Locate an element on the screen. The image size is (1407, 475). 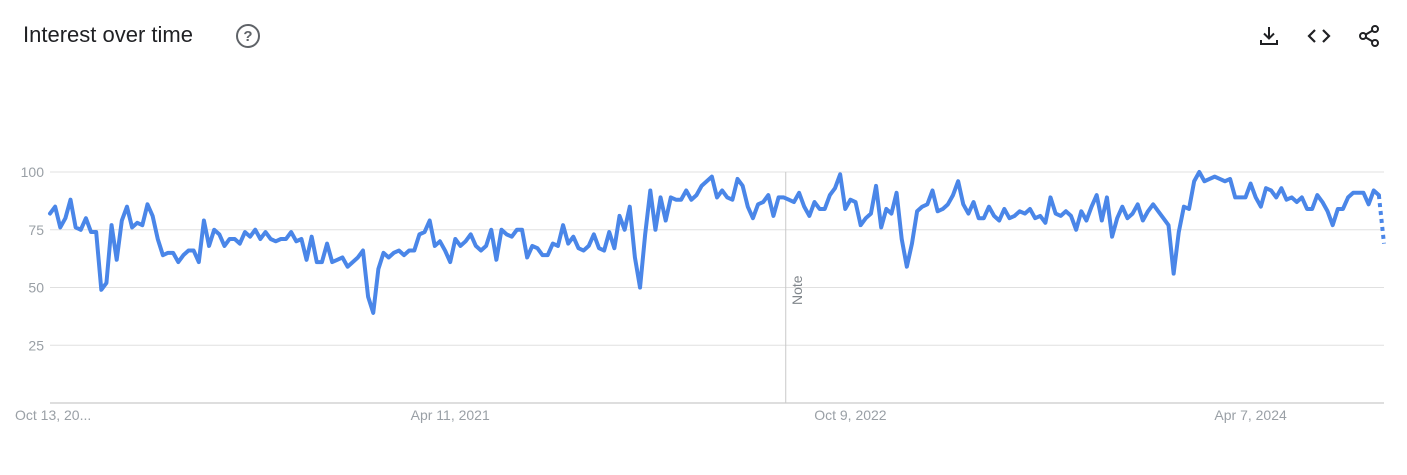
share-button is located at coordinates (1369, 36).